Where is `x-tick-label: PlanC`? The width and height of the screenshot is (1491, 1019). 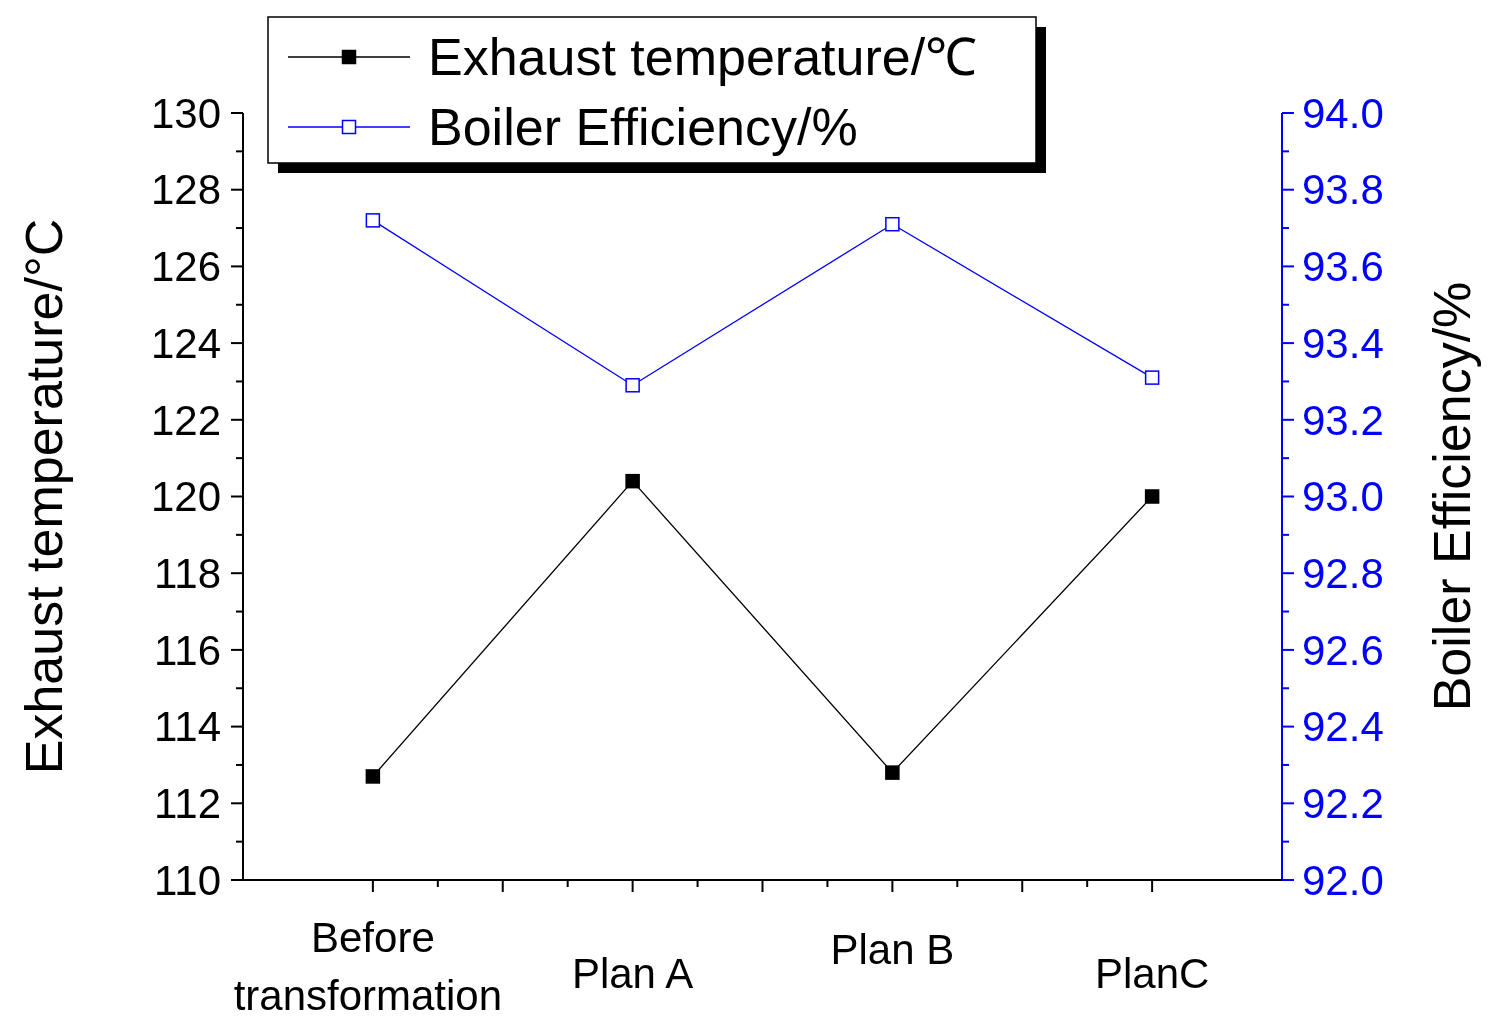
x-tick-label: PlanC is located at coordinates (1152, 973).